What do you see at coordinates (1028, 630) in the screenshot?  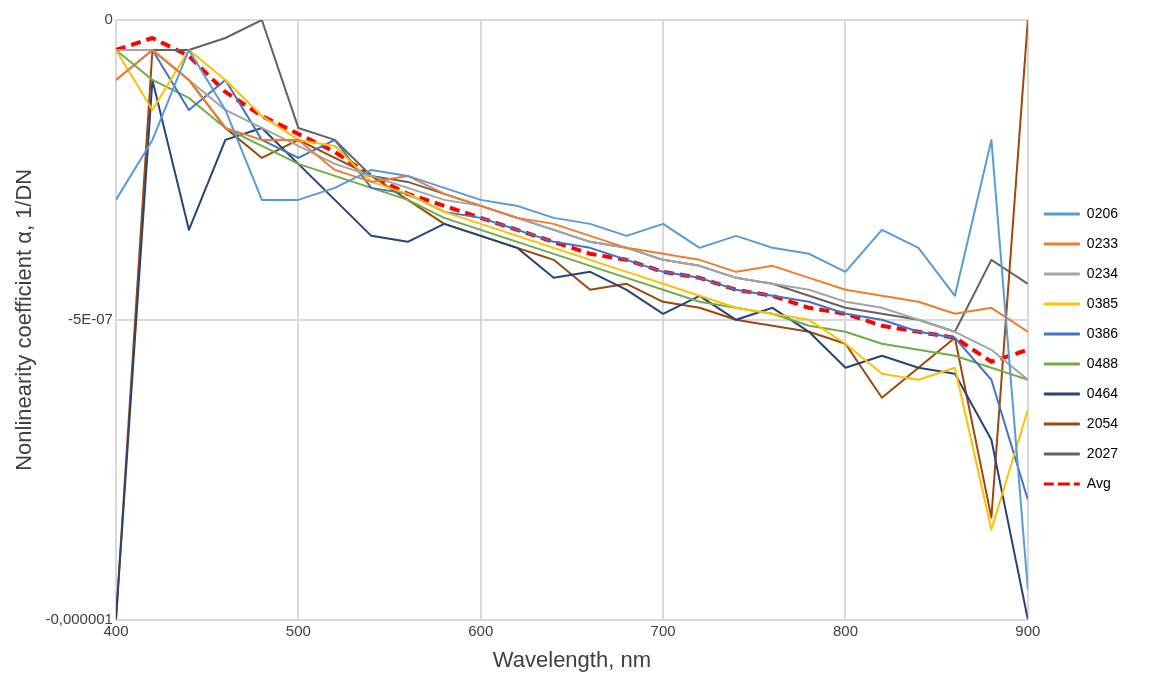 I see `x-tick-label: 900` at bounding box center [1028, 630].